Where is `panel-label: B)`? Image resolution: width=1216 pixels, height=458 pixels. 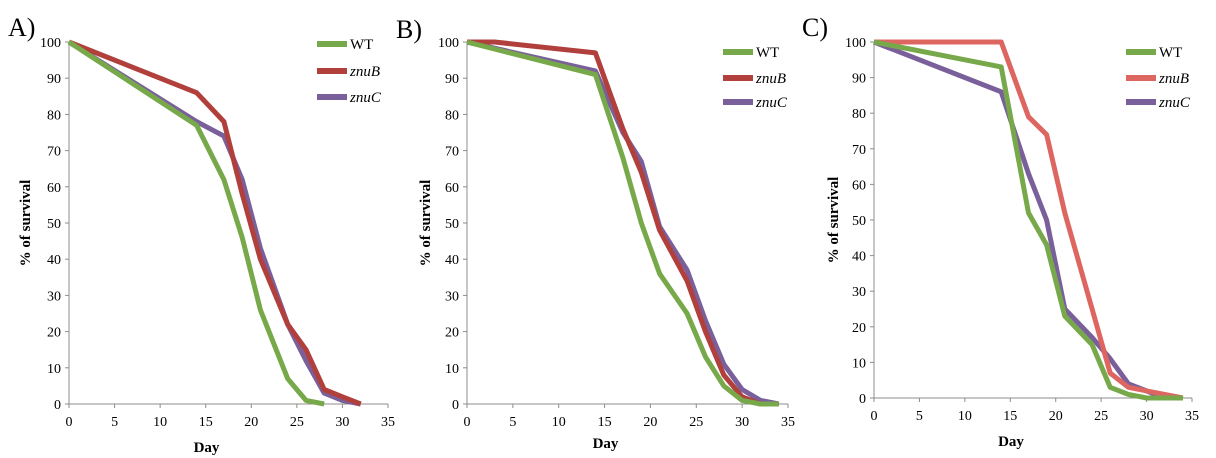
panel-label: B) is located at coordinates (409, 29).